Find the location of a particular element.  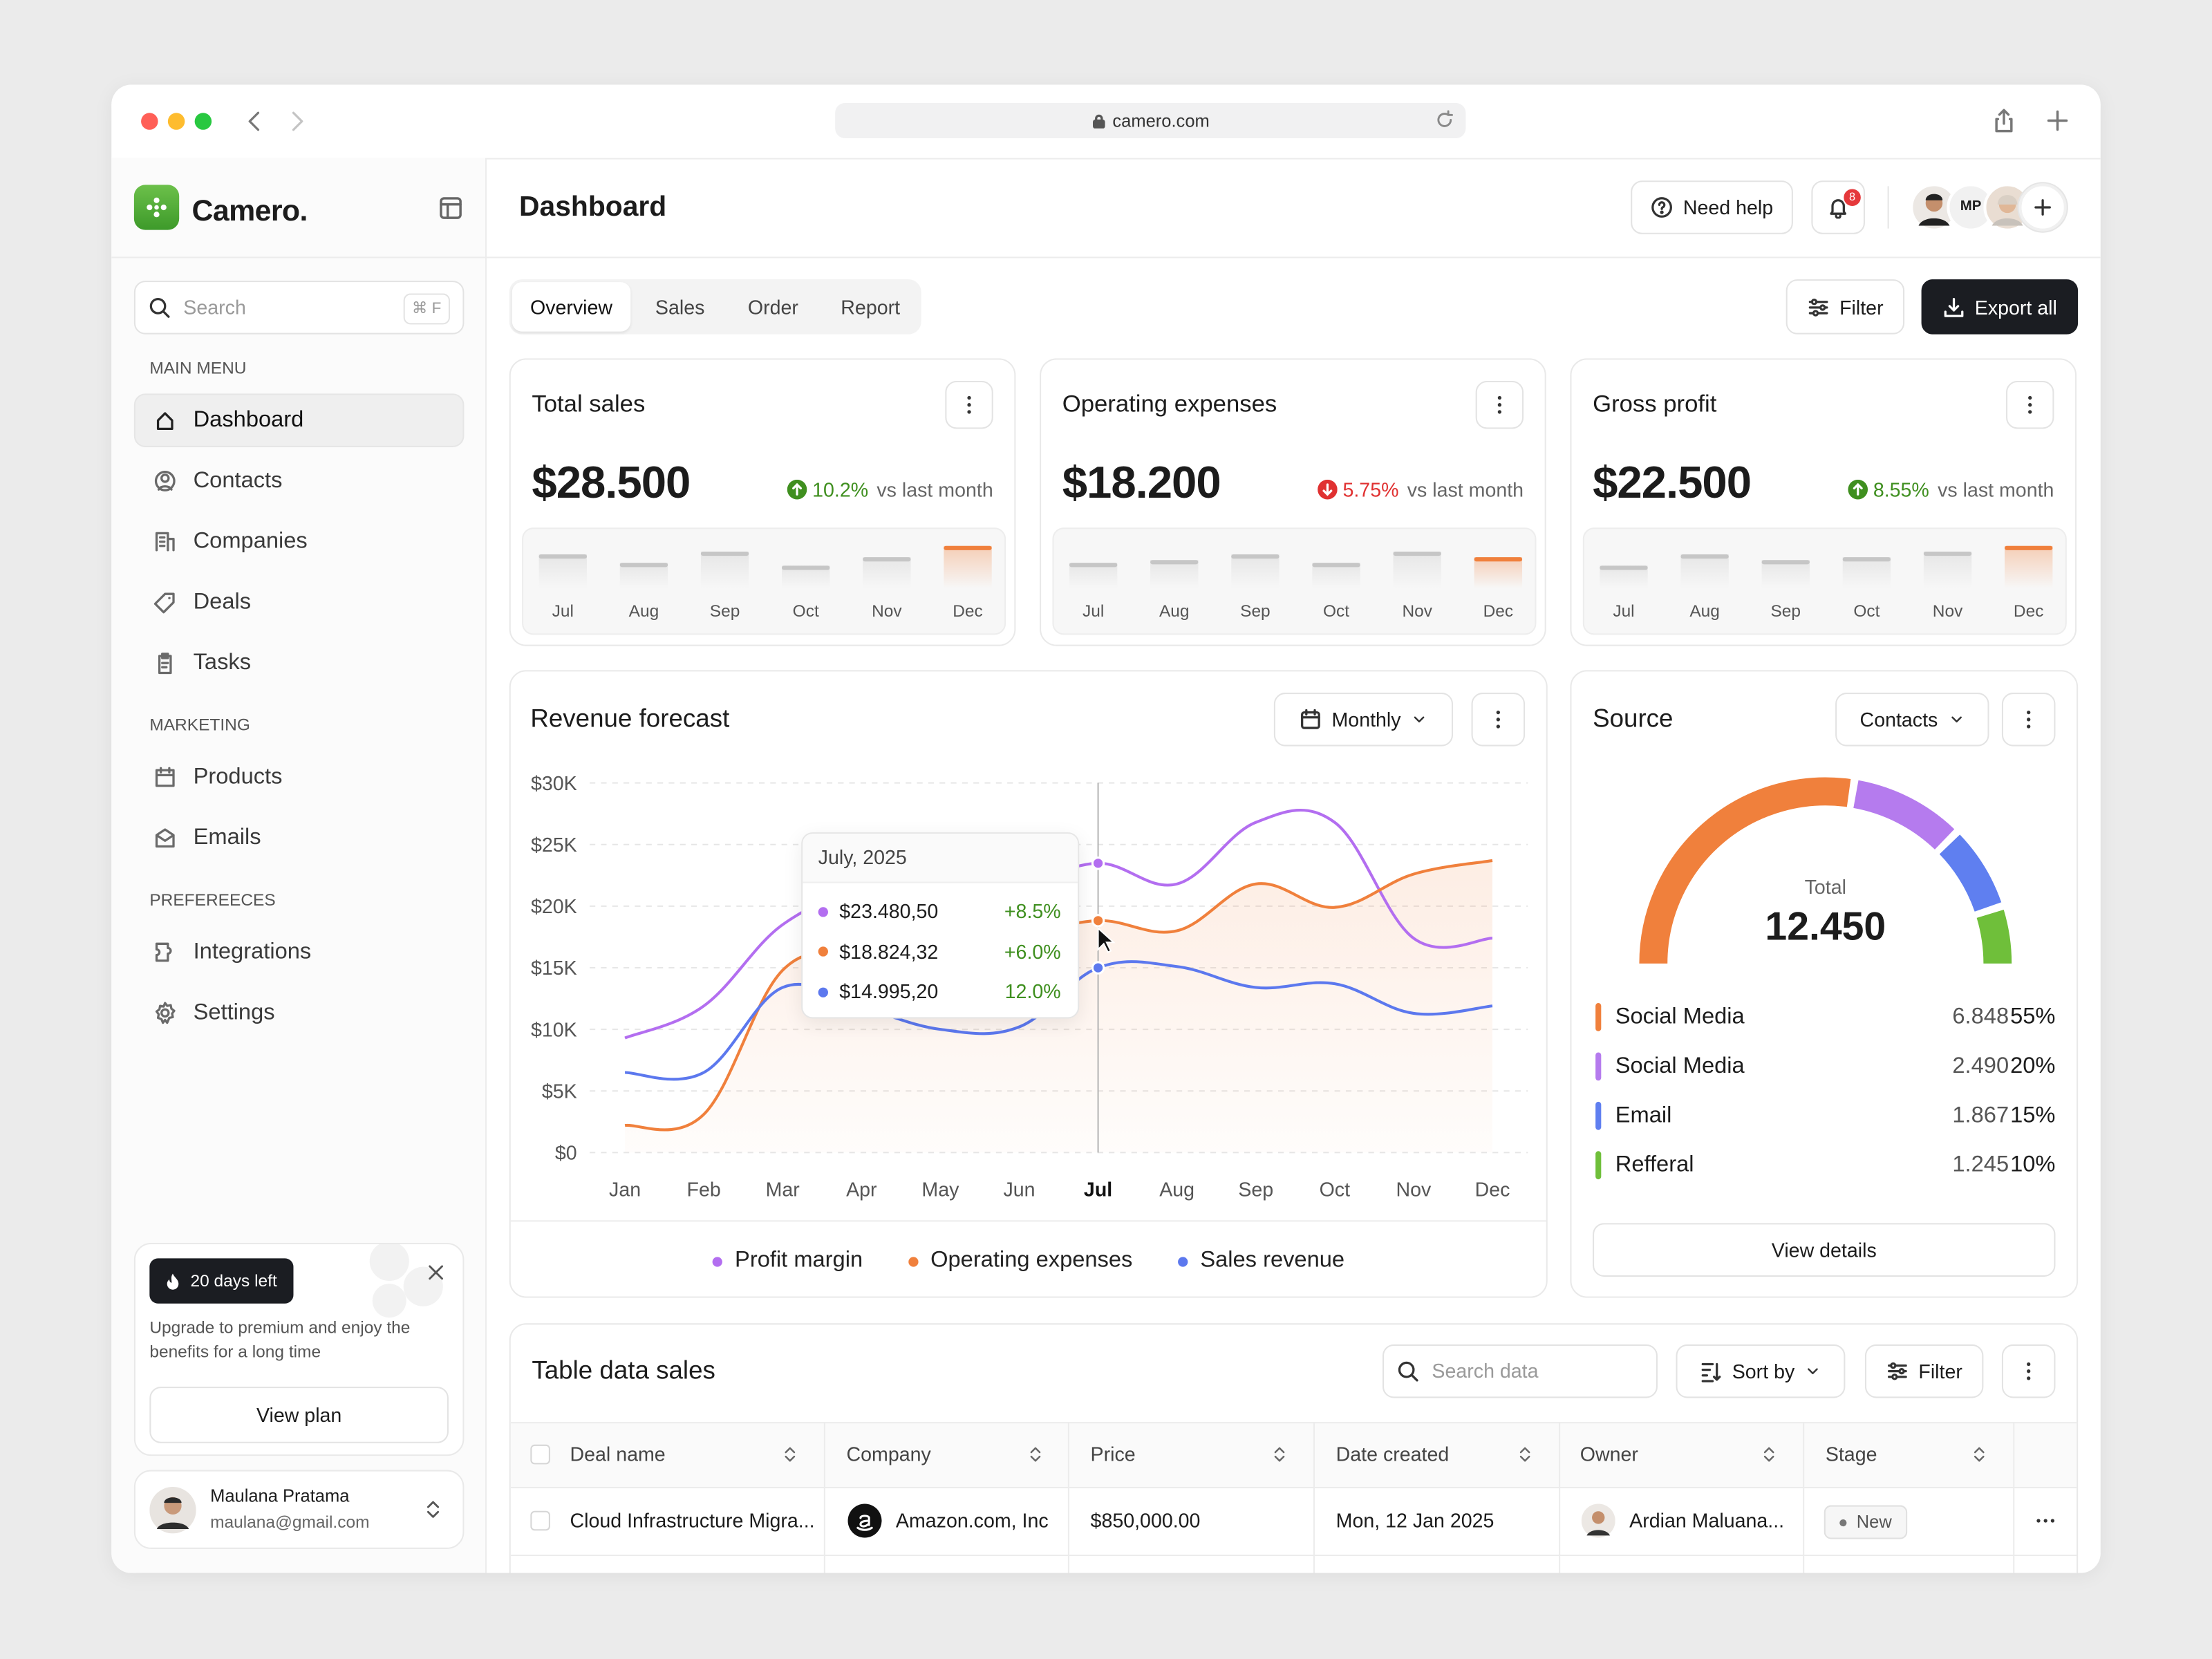

kpi-bar is located at coordinates (1255, 571).